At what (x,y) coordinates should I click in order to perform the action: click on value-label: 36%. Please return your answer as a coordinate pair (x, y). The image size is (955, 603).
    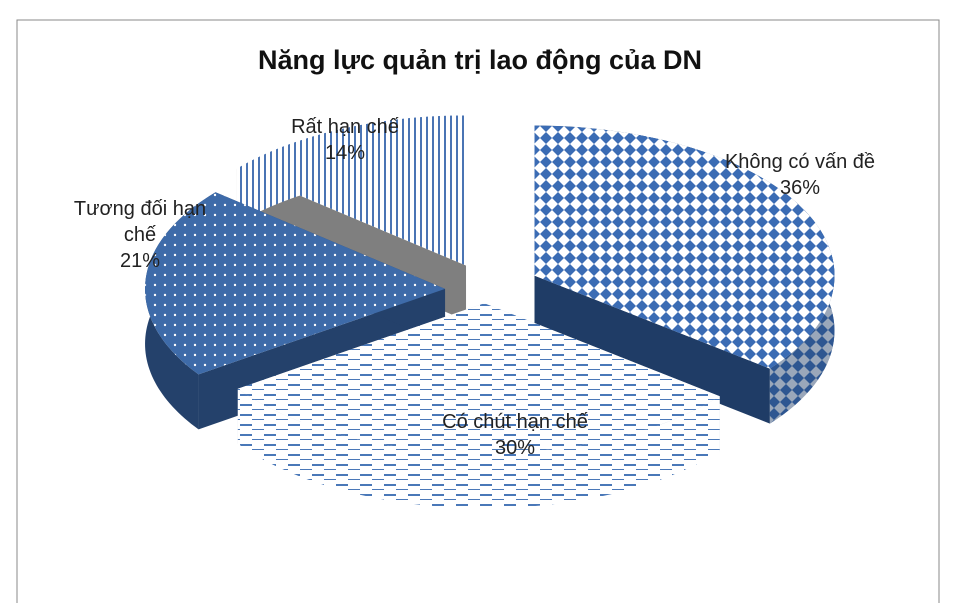
    Looking at the image, I should click on (800, 188).